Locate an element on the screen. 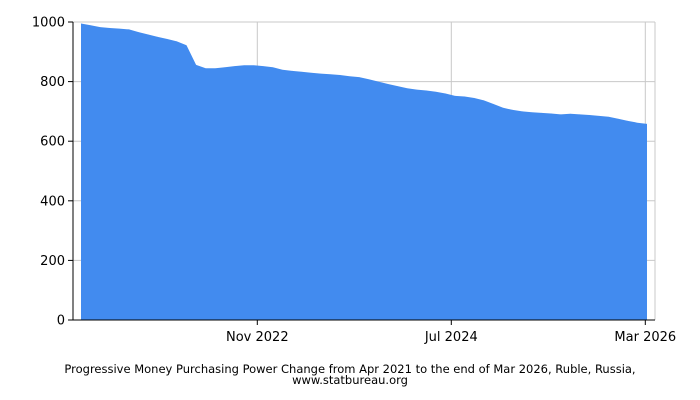 This screenshot has height=400, width=700. y-tick-label: 1000 is located at coordinates (48, 23).